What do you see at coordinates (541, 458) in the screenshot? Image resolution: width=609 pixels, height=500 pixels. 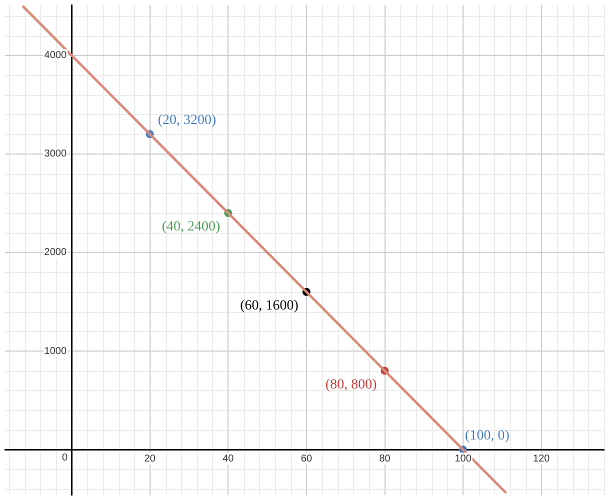 I see `x-tick-label: 120` at bounding box center [541, 458].